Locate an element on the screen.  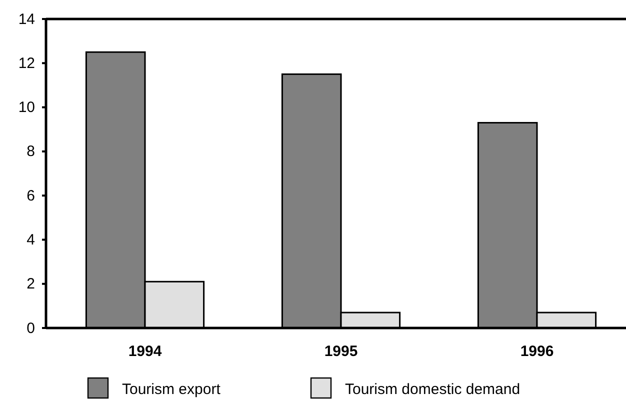
x-tick-label: 1995 is located at coordinates (341, 351).